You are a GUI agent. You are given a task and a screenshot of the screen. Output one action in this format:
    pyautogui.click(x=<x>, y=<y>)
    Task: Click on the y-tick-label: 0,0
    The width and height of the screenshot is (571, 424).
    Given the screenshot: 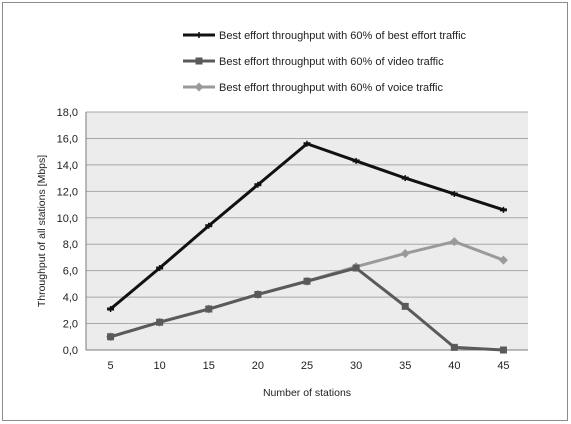 What is the action you would take?
    pyautogui.click(x=70, y=351)
    